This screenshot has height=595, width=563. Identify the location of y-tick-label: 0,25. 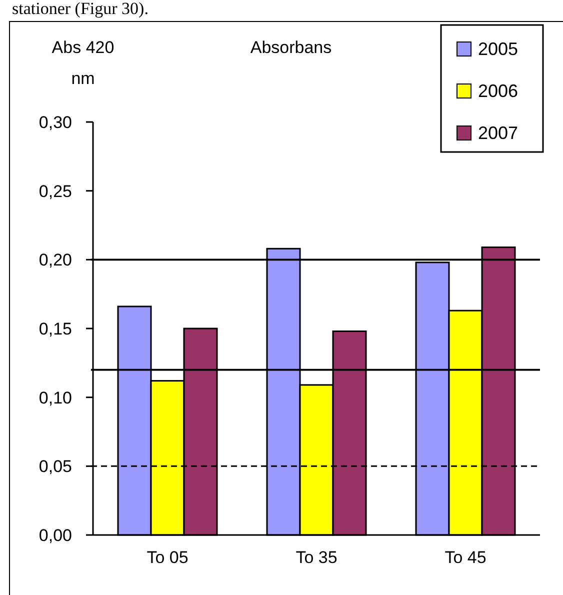
(55, 191).